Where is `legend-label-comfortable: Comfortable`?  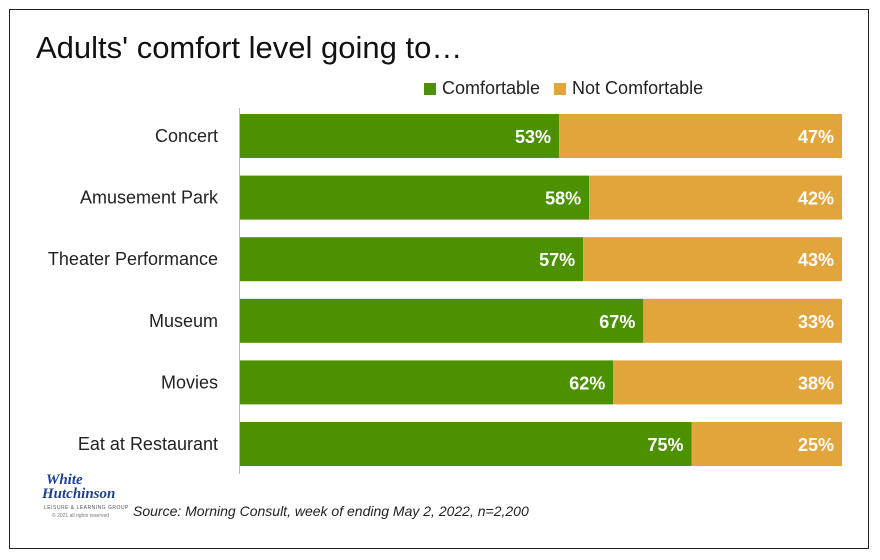 legend-label-comfortable: Comfortable is located at coordinates (491, 88).